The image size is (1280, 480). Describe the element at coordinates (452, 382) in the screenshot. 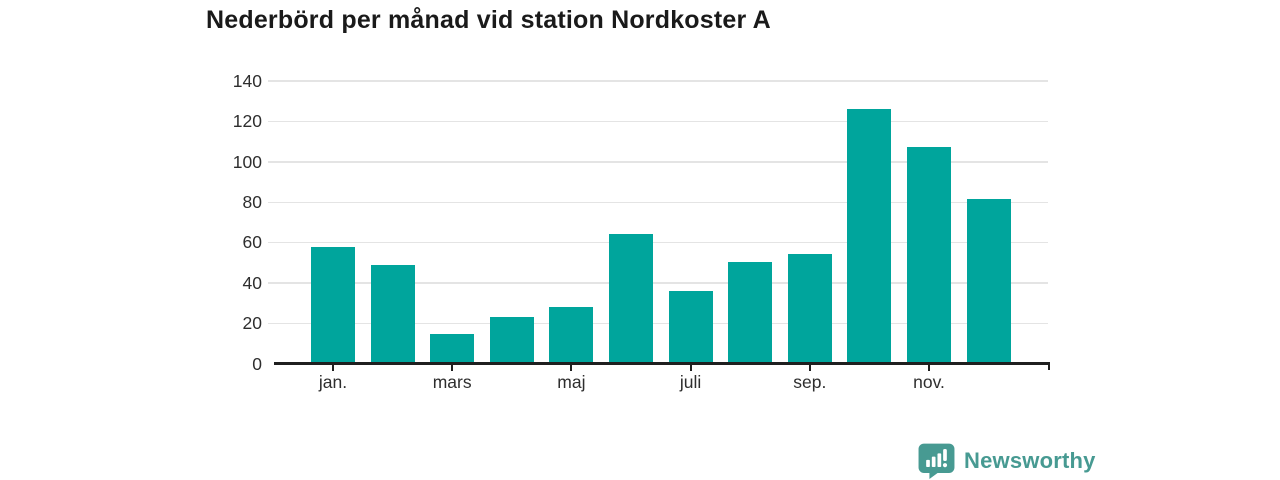

I see `x-axis-tick-label: mars` at that location.